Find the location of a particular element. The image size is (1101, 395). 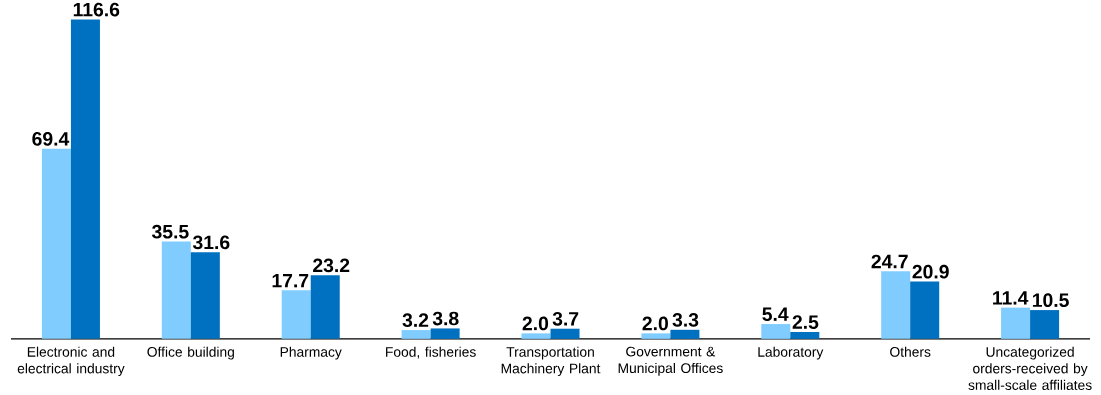

data-label: 3.7 is located at coordinates (565, 319).